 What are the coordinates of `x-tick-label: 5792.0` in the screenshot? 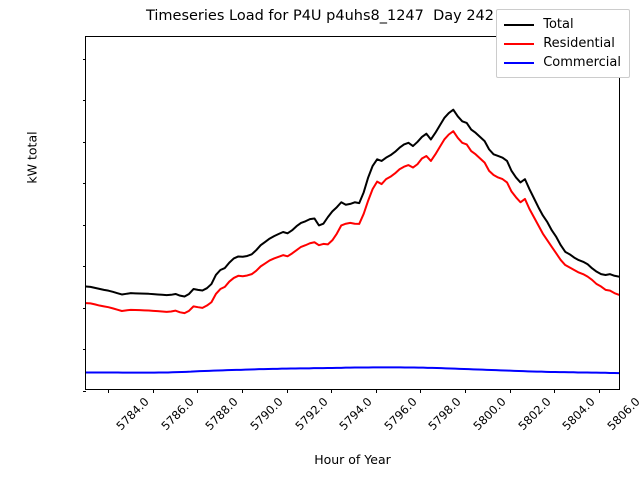 It's located at (311, 413).